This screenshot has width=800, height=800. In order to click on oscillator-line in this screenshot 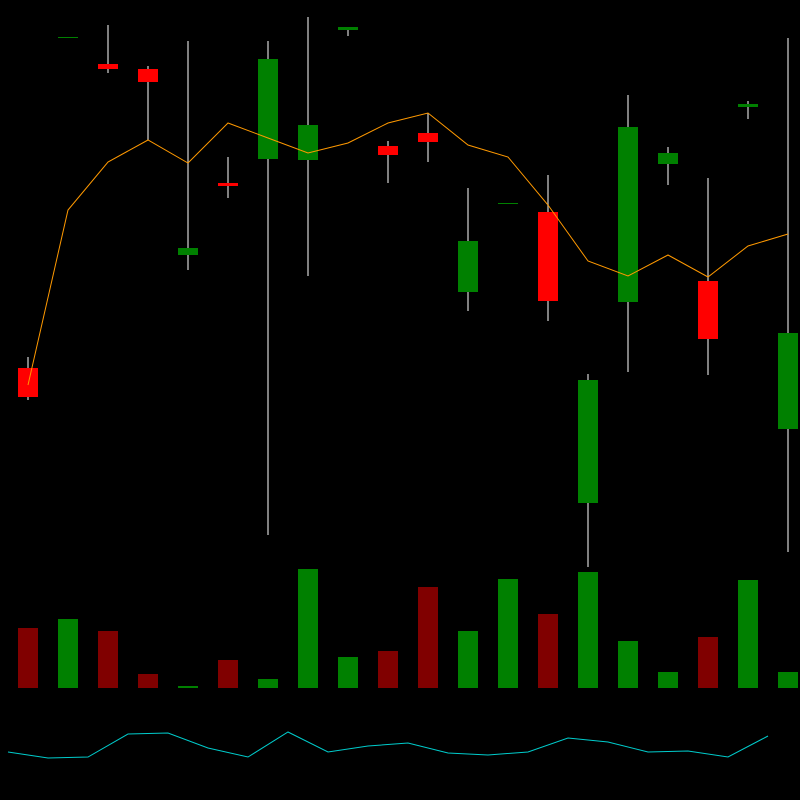, I will do `click(388, 745)`.